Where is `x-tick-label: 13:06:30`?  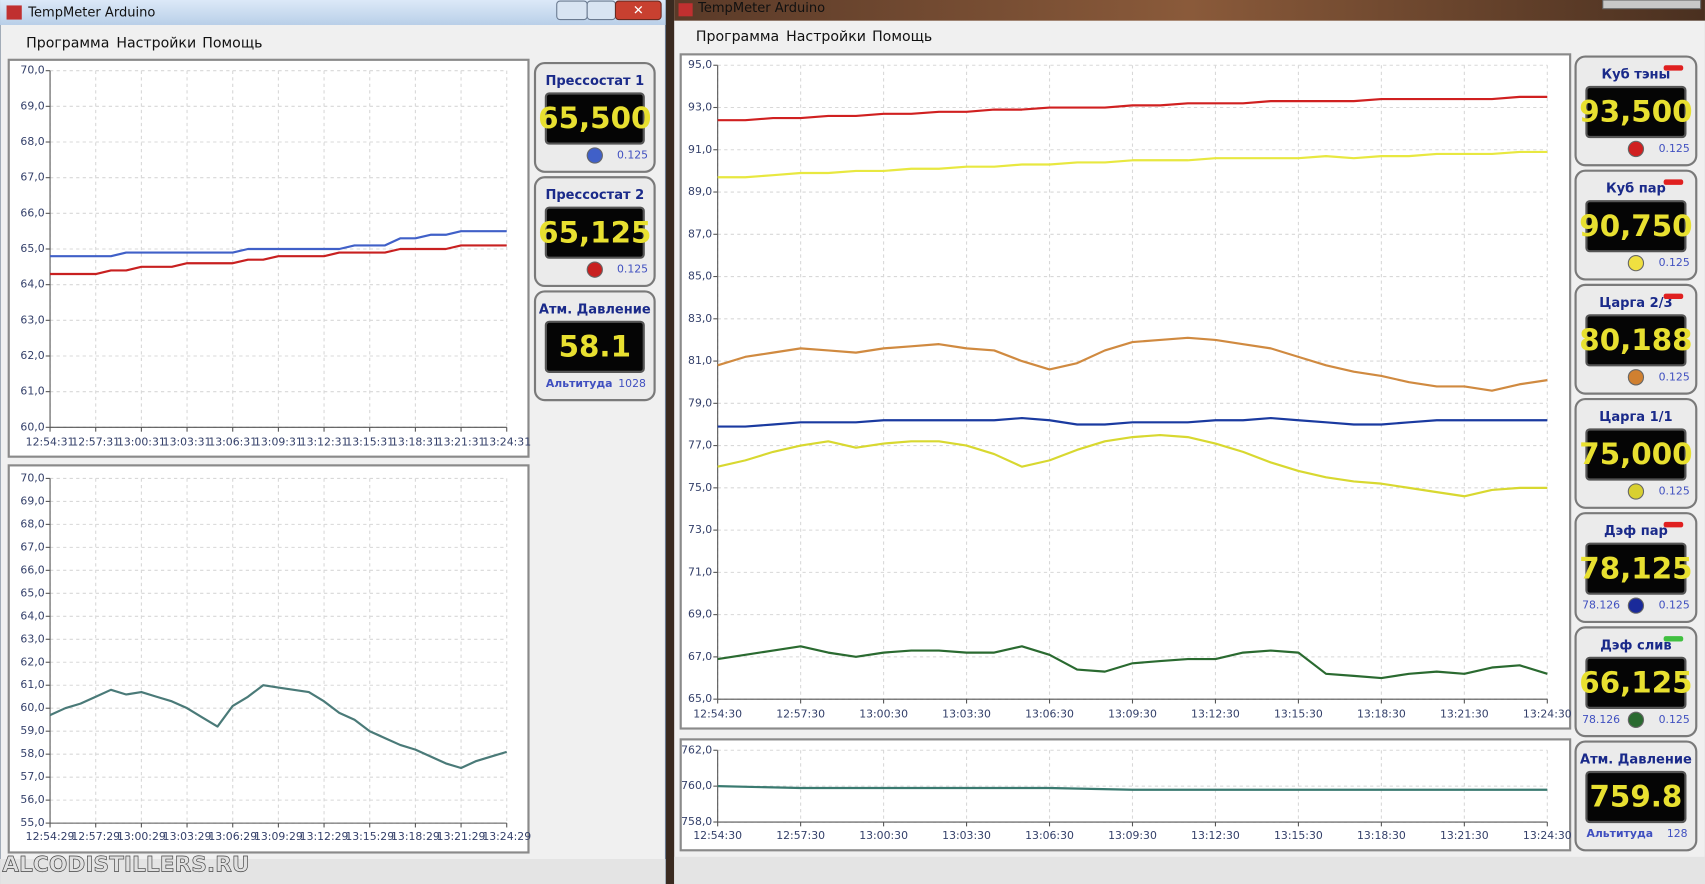
x-tick-label: 13:06:30 is located at coordinates (1049, 713).